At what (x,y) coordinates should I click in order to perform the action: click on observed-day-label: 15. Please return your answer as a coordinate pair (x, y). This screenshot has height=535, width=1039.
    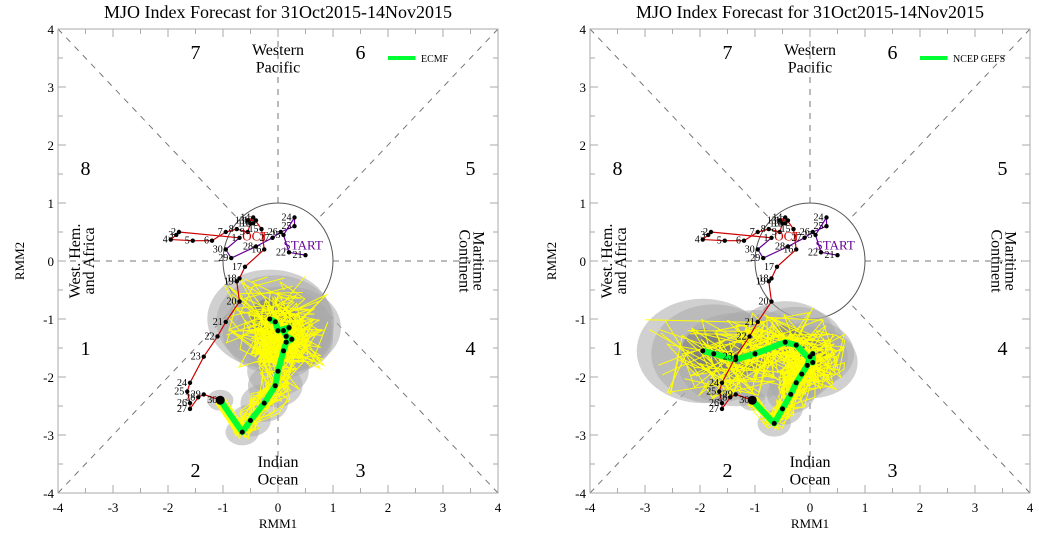
    Looking at the image, I should click on (786, 229).